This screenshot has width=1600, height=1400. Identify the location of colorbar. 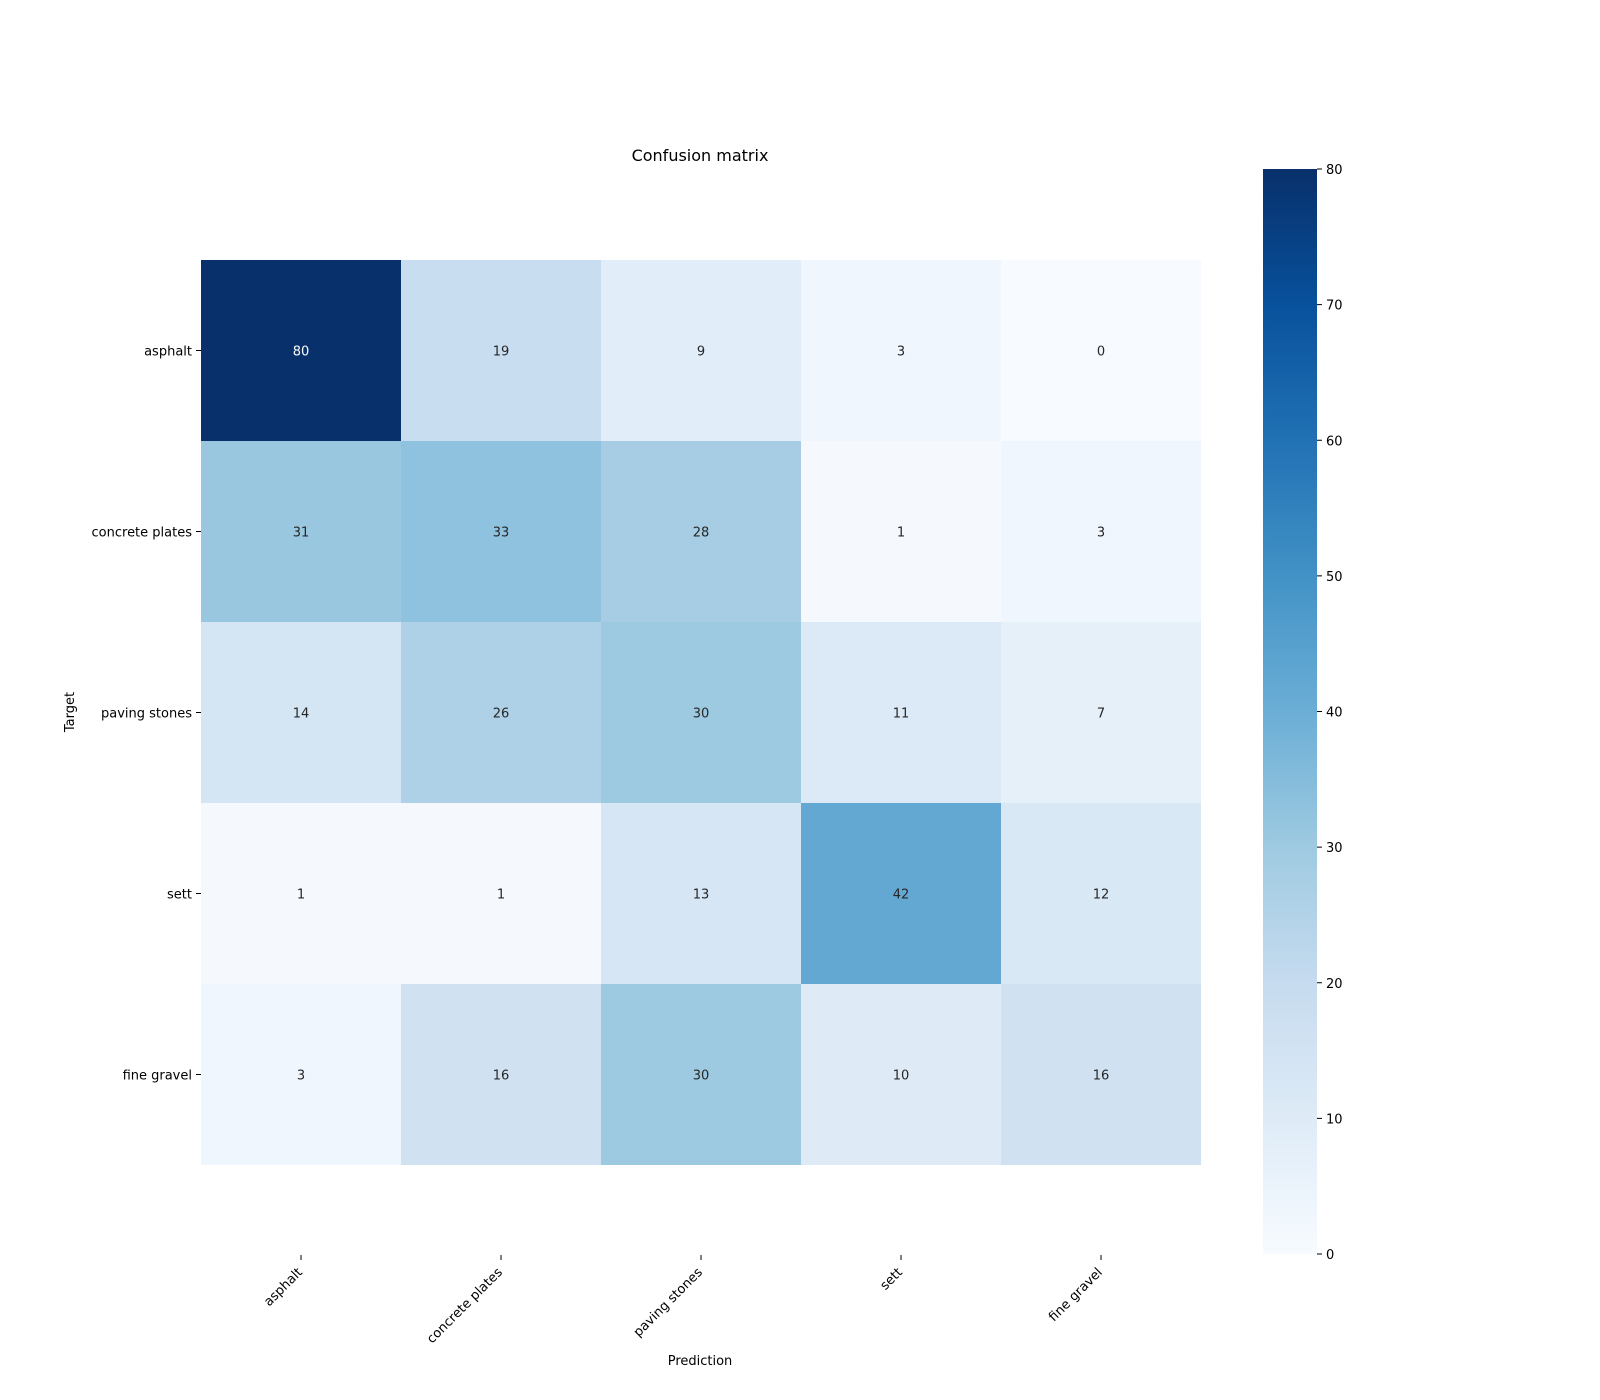
(1290, 711).